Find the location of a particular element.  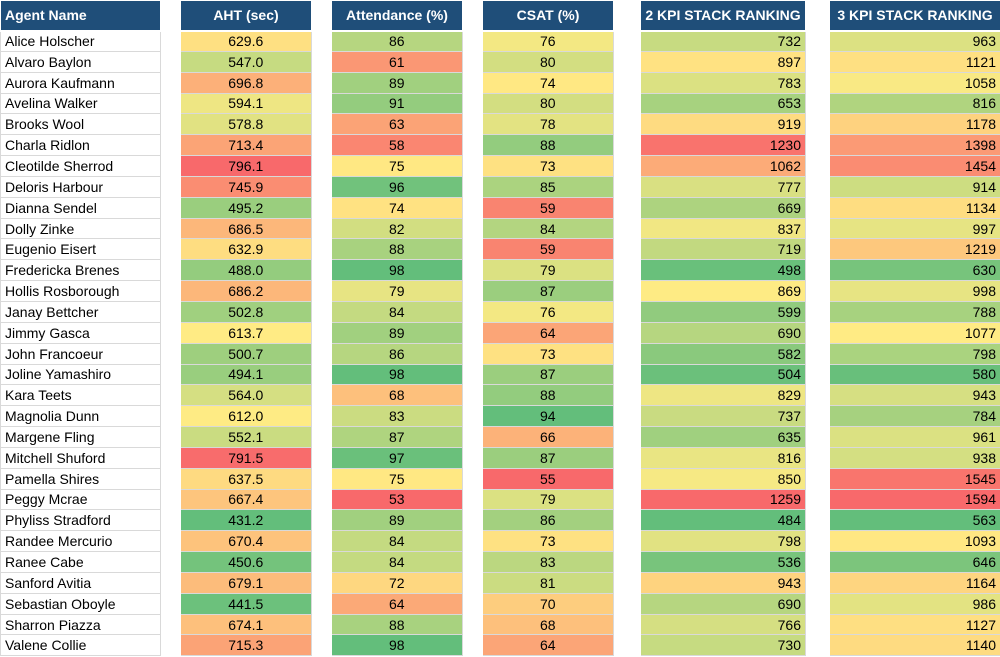

kpi3-ranking-cell: 997 is located at coordinates (914, 229).